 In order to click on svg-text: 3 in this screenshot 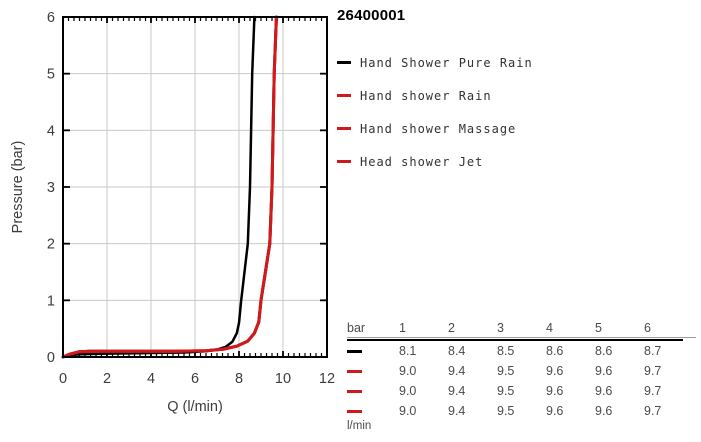, I will do `click(51, 188)`.